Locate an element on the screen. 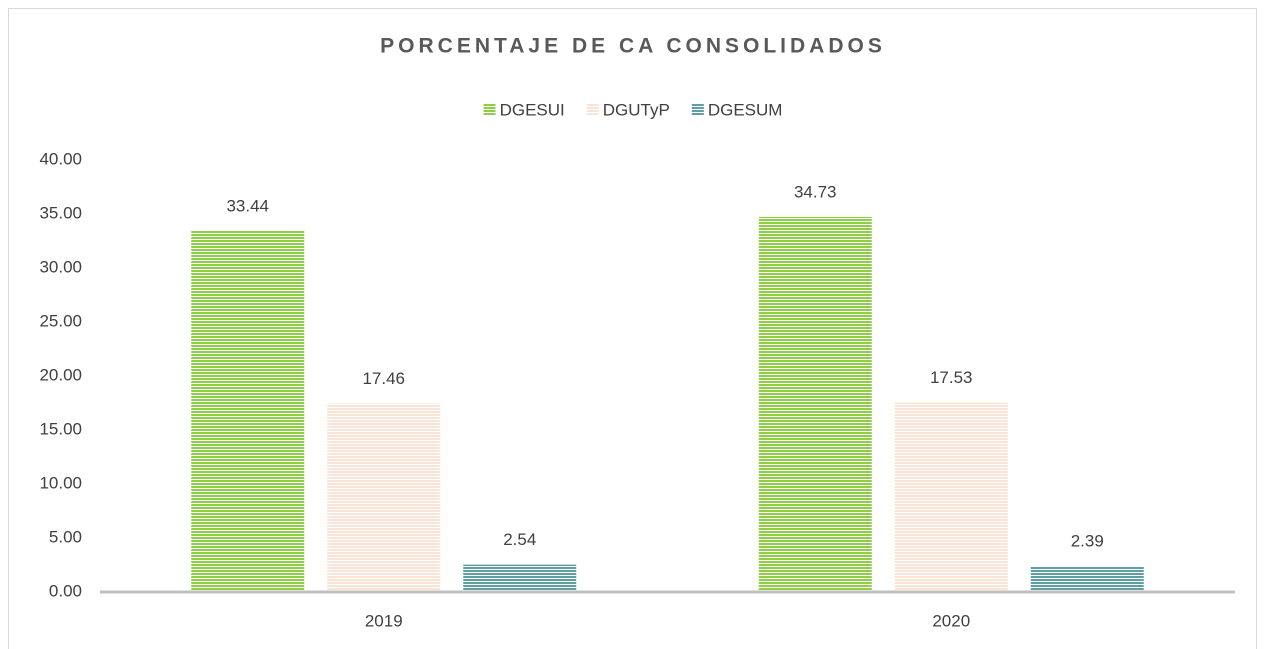  y-tick-label: 40.00 is located at coordinates (60, 158).